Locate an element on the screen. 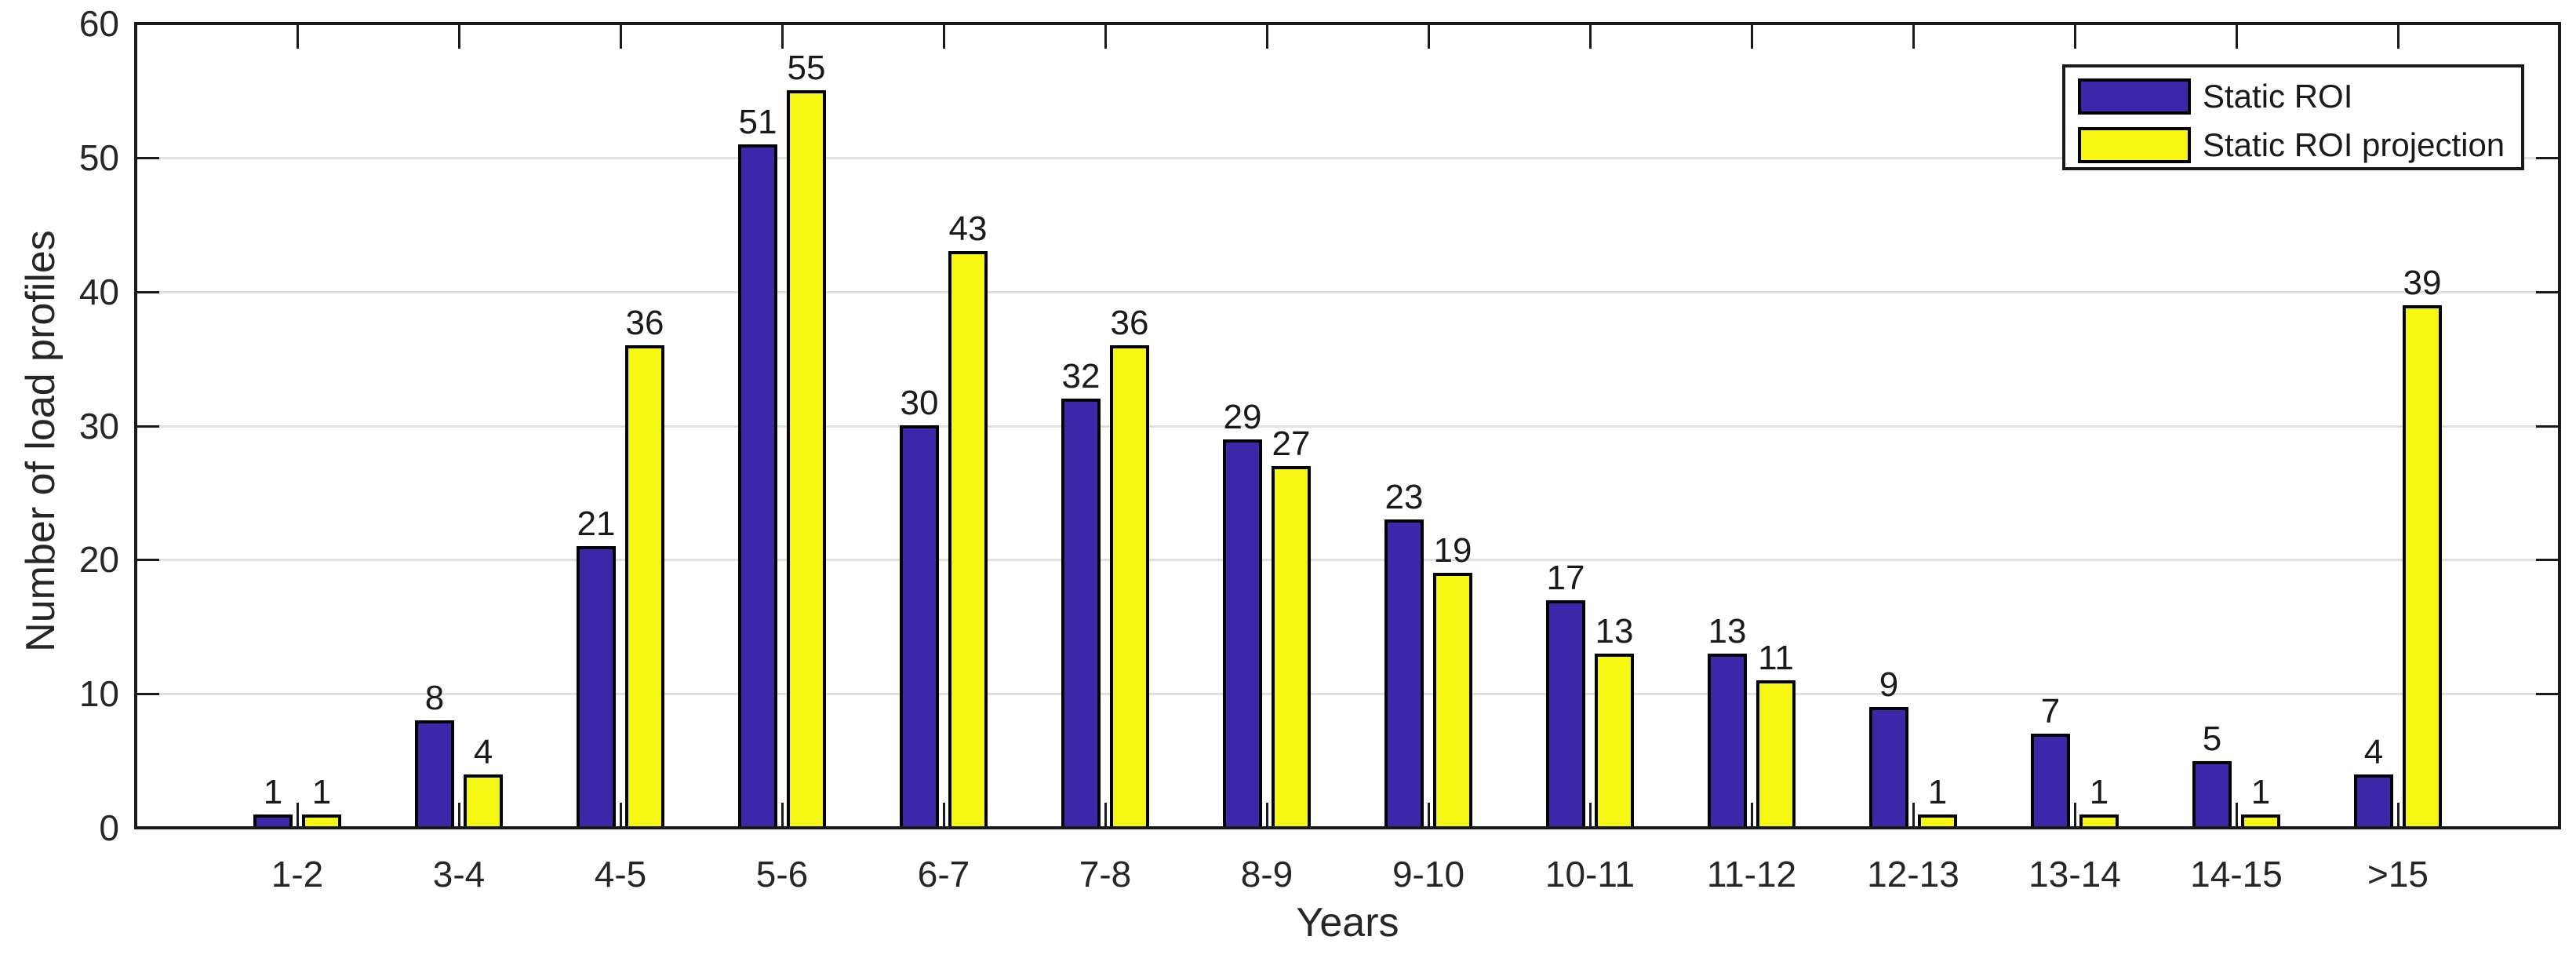  y-tick-label-40: 40 is located at coordinates (98, 291).